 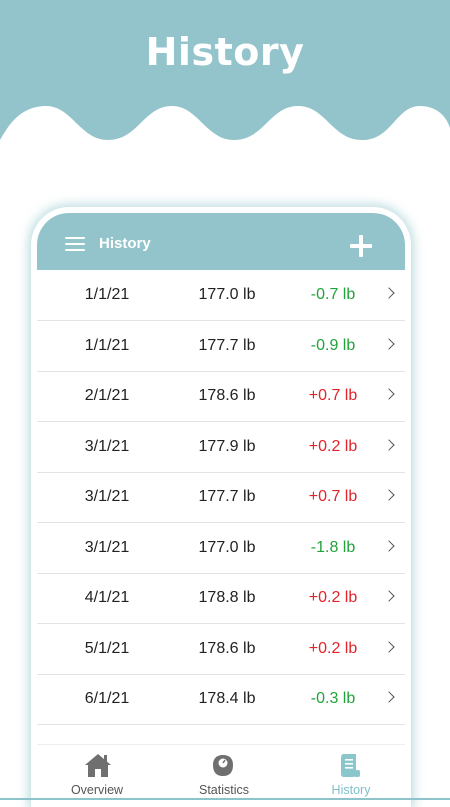 I want to click on entry-weight: 177.9 lb, so click(x=227, y=446).